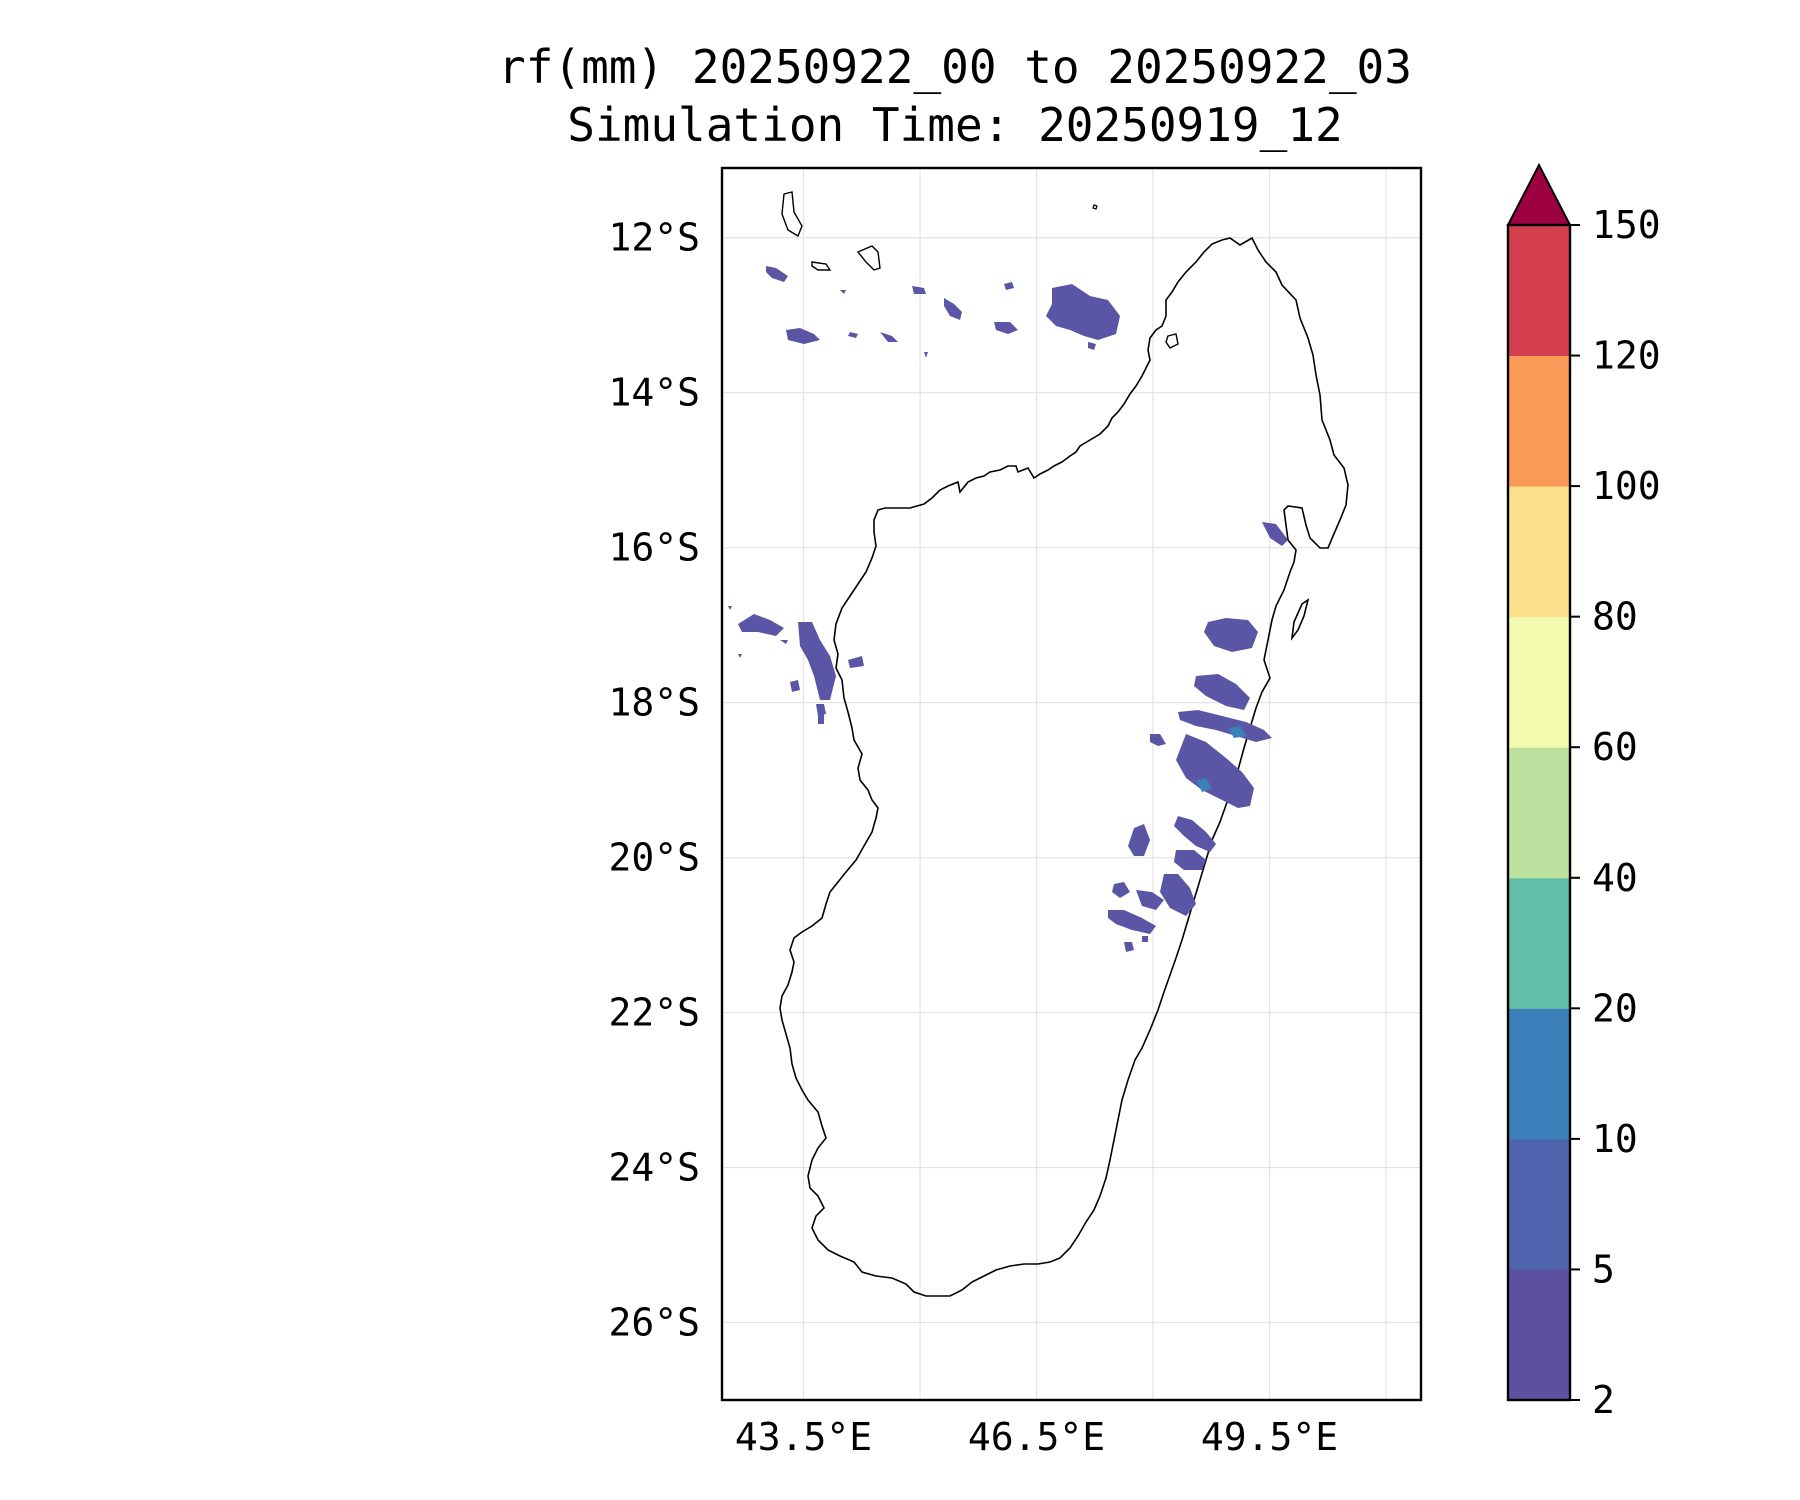 The height and width of the screenshot is (1500, 1800). Describe the element at coordinates (654, 703) in the screenshot. I see `lat-tick-label: 18°S` at that location.